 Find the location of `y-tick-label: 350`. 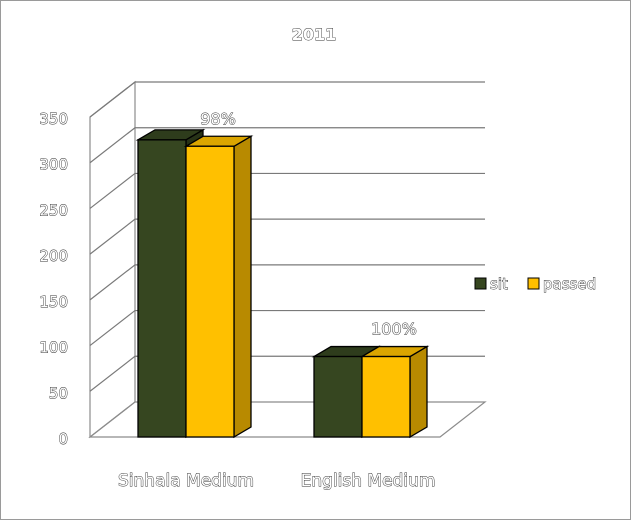

y-tick-label: 350 is located at coordinates (53, 119).